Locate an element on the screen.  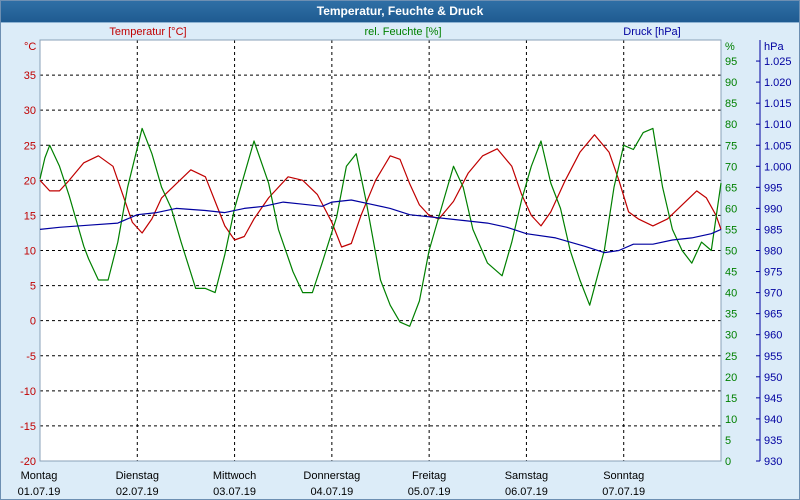
pressure-tick-label: 995 is located at coordinates (773, 188).